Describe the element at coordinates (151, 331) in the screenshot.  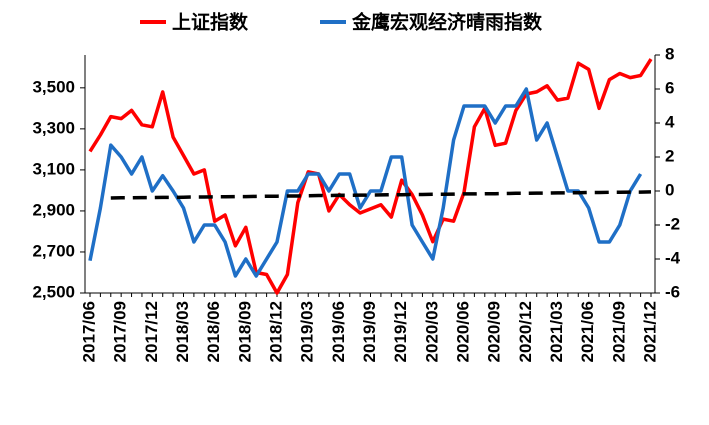
I see `x-tick-label: 2017/12` at that location.